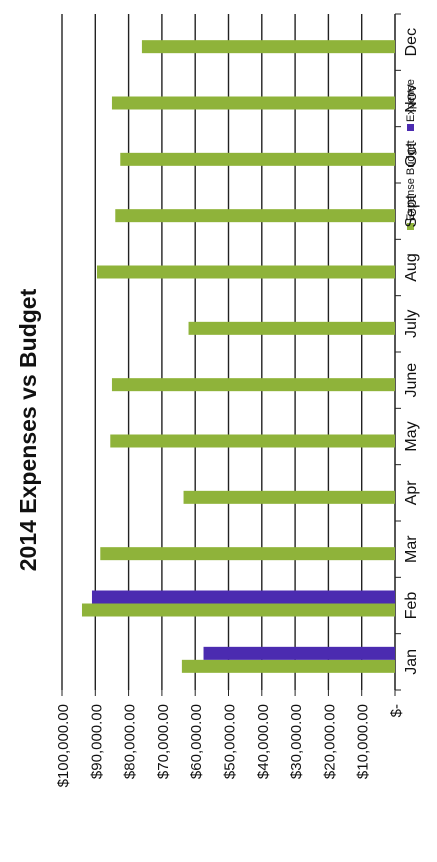  Describe the element at coordinates (411, 662) in the screenshot. I see `category-label: Jan` at that location.